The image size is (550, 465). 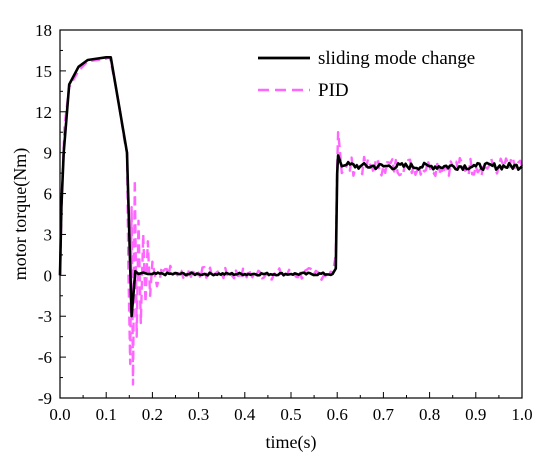 What do you see at coordinates (48, 194) in the screenshot?
I see `y-tick-label: 6` at bounding box center [48, 194].